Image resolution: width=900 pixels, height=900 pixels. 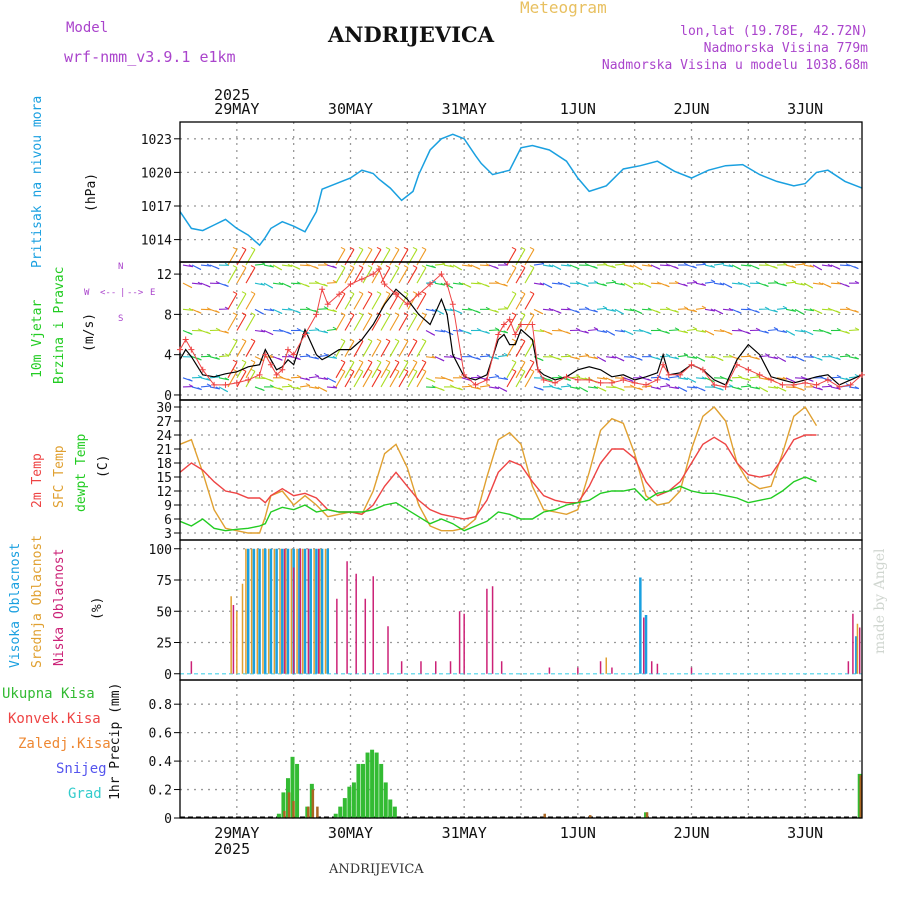 I want to click on temperature-ytick-label: 15, so click(x=164, y=478).